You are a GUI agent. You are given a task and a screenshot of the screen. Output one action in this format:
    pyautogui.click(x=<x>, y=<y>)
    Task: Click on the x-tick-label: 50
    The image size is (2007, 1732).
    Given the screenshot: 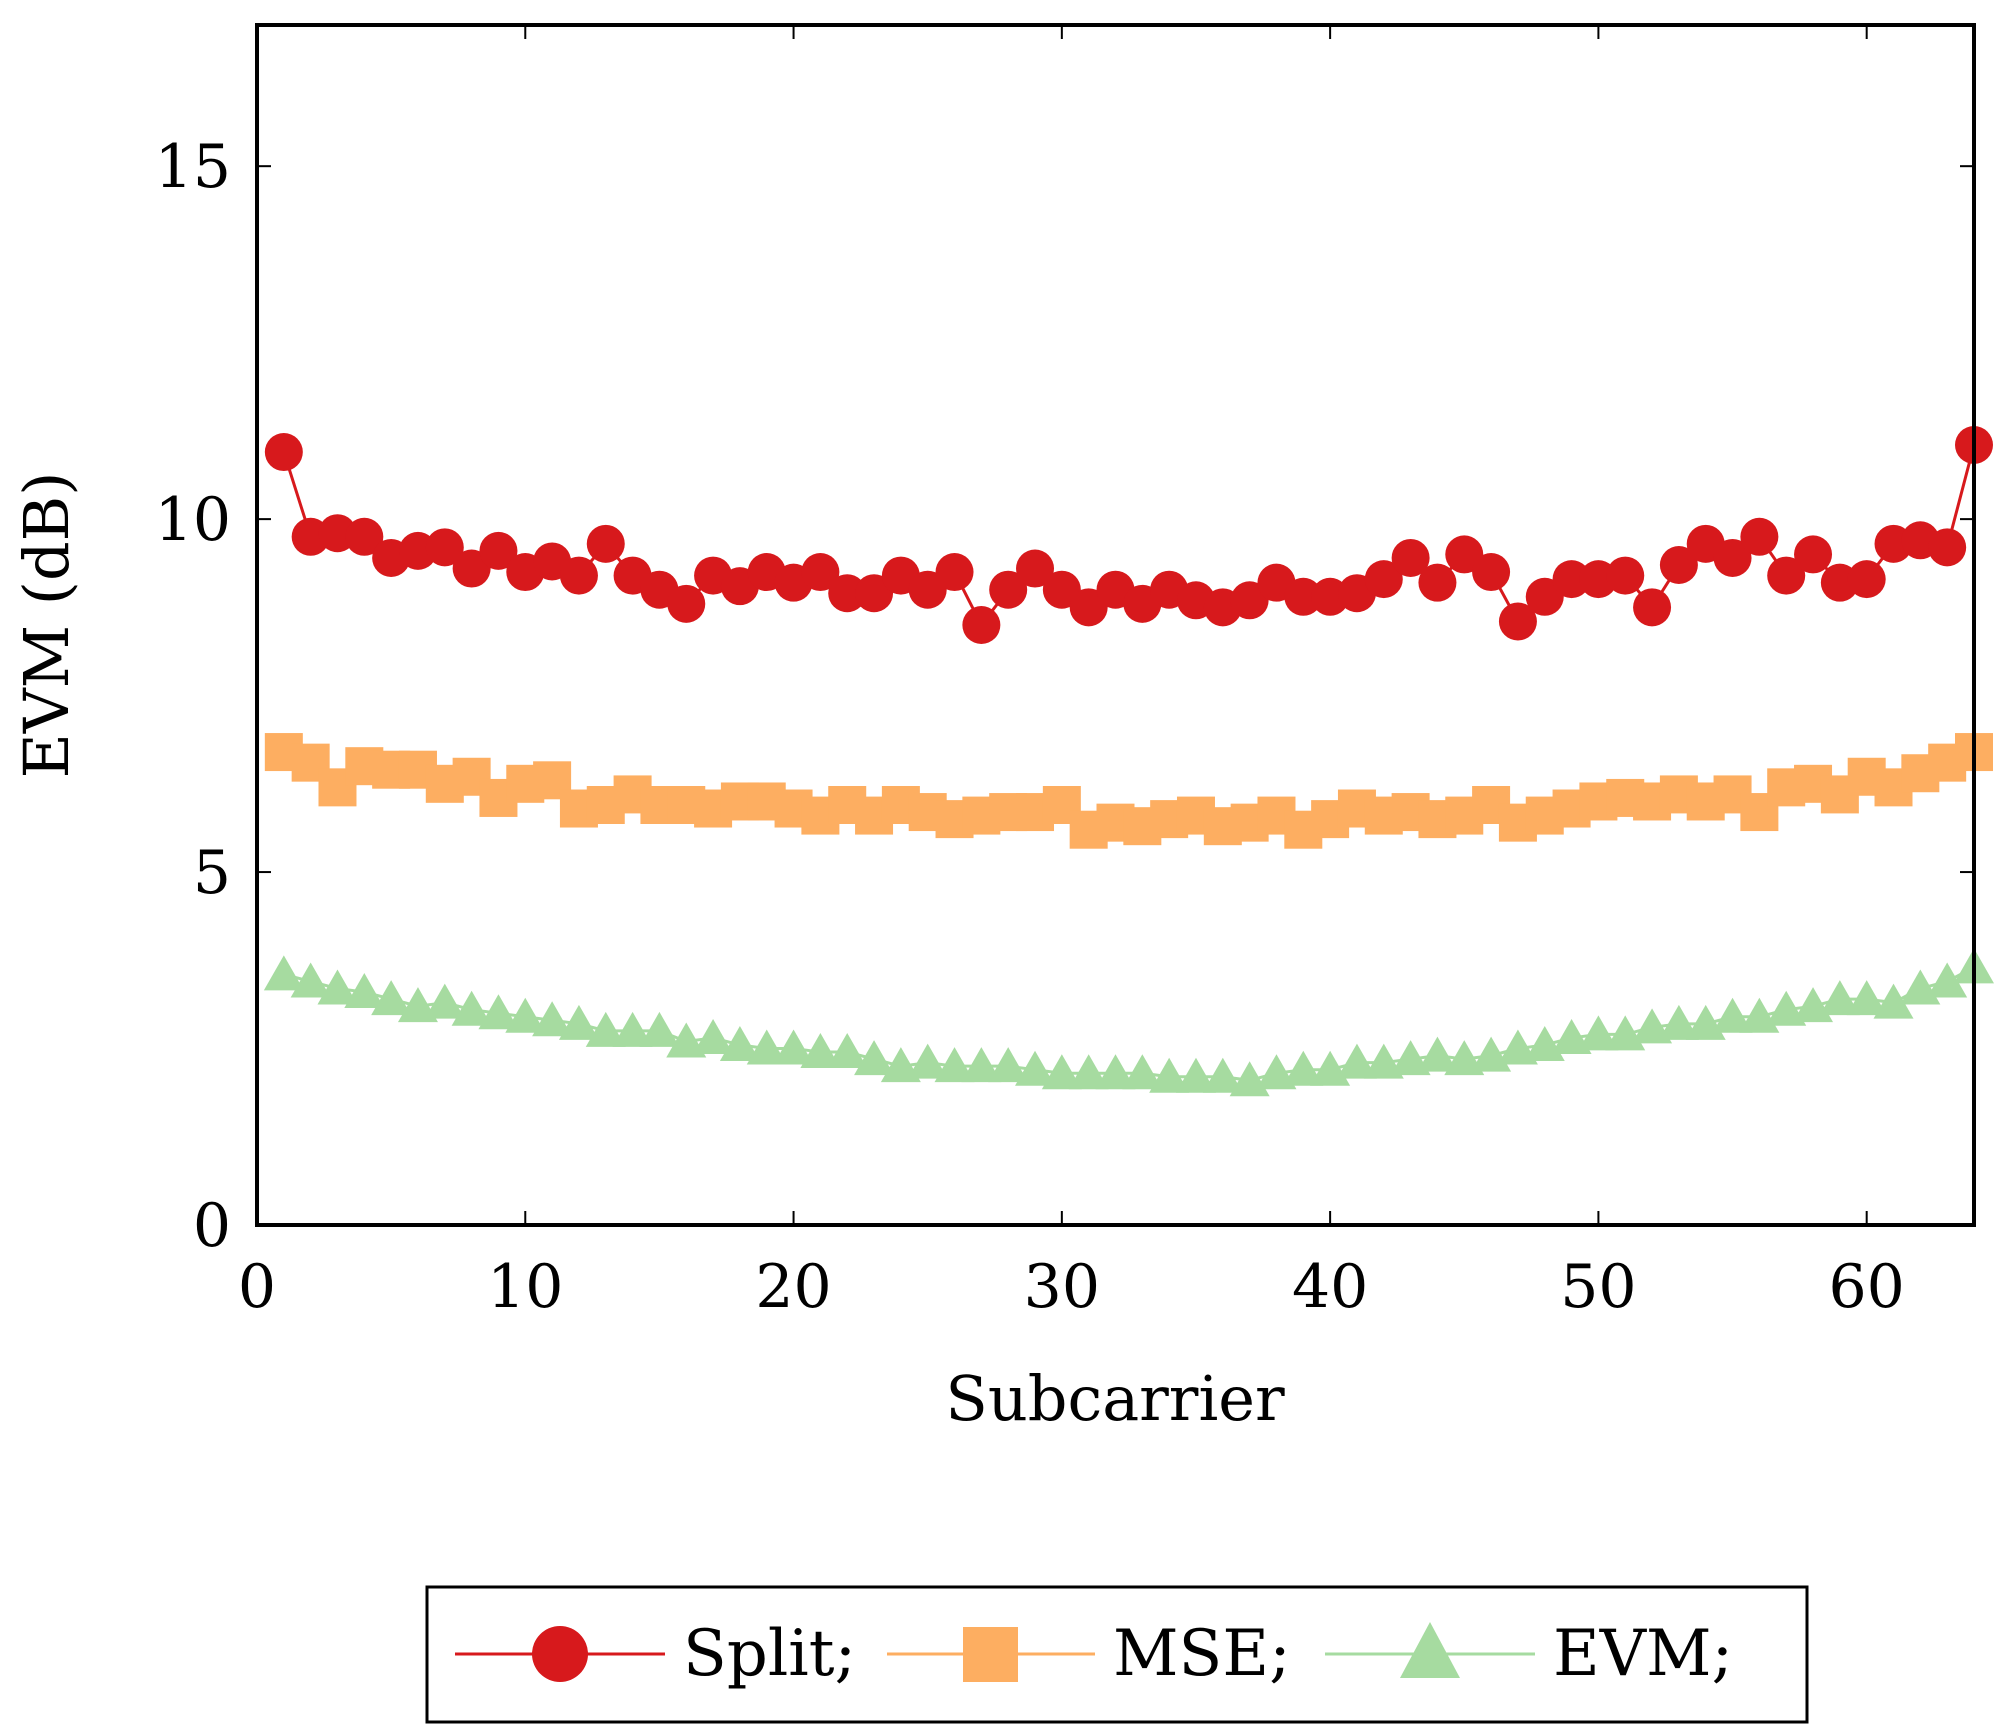 What is the action you would take?
    pyautogui.click(x=1598, y=1287)
    